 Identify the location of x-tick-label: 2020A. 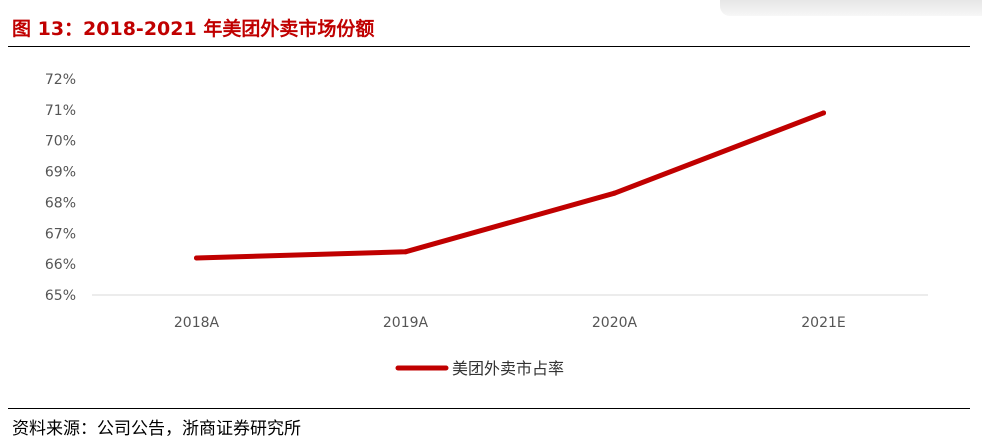
(615, 323).